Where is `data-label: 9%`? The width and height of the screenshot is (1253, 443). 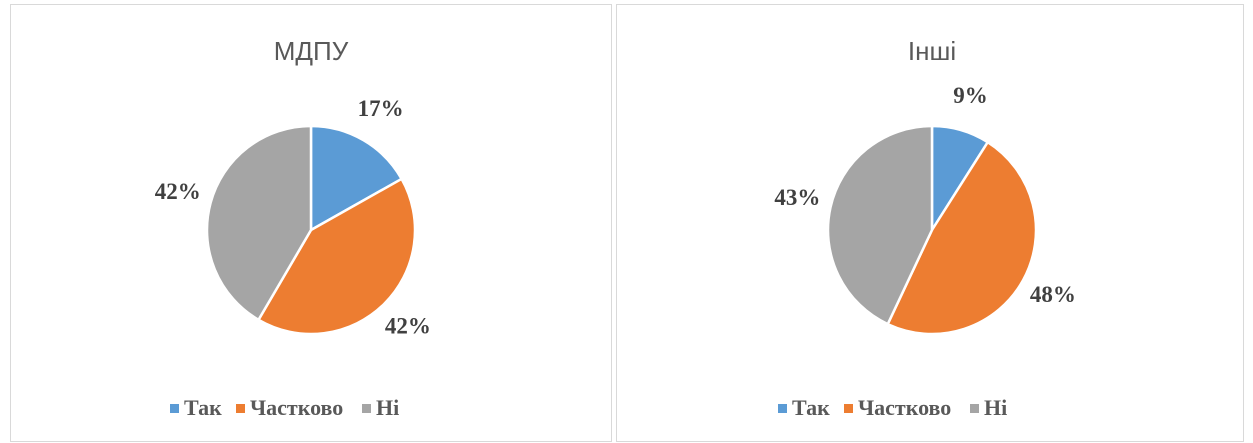
data-label: 9% is located at coordinates (970, 95).